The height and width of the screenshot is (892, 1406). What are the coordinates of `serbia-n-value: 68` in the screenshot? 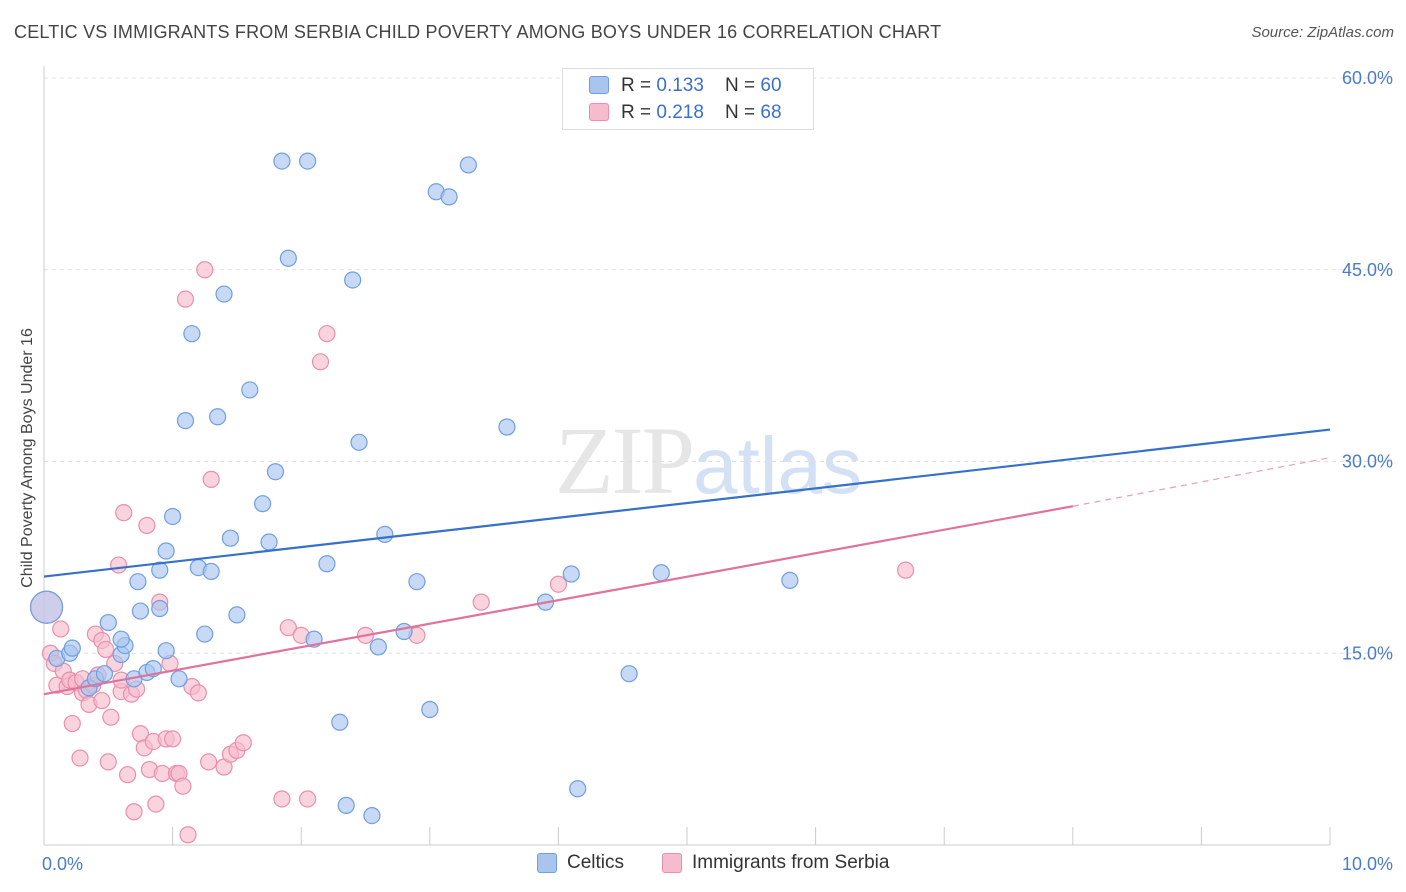 It's located at (771, 112).